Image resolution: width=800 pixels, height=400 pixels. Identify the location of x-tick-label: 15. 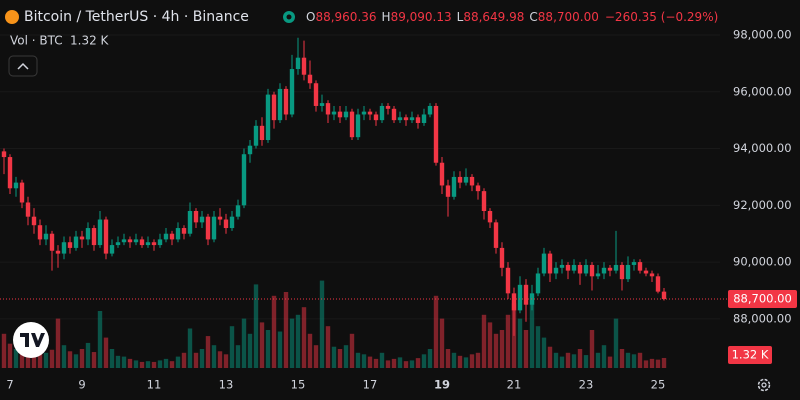
(298, 385).